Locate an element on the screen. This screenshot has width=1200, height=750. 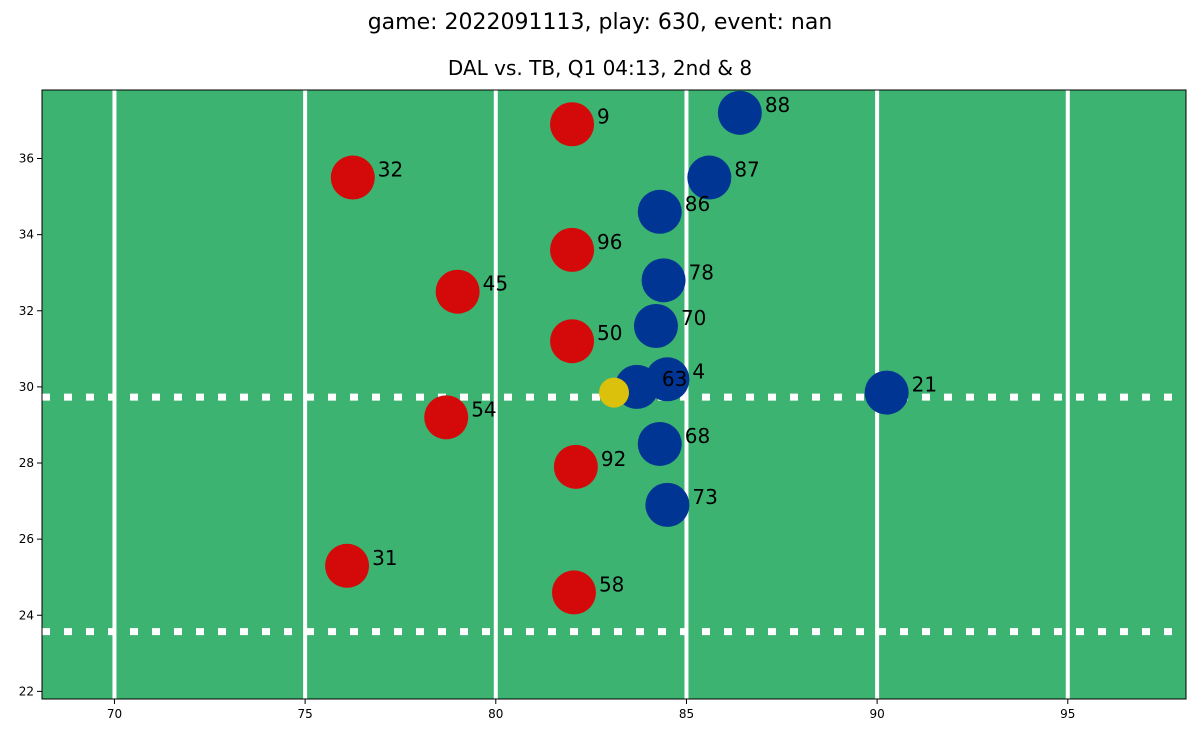
y-tick-label-30: 30 is located at coordinates (26, 387).